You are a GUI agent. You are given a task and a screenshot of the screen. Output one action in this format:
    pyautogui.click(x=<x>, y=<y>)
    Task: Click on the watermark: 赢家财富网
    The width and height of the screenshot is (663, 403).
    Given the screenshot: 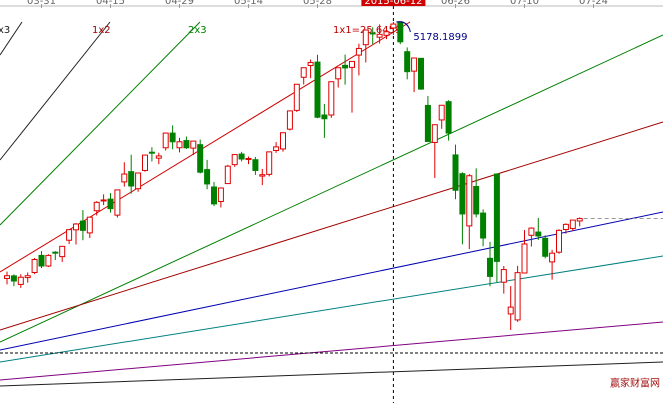 What is the action you would take?
    pyautogui.click(x=635, y=382)
    